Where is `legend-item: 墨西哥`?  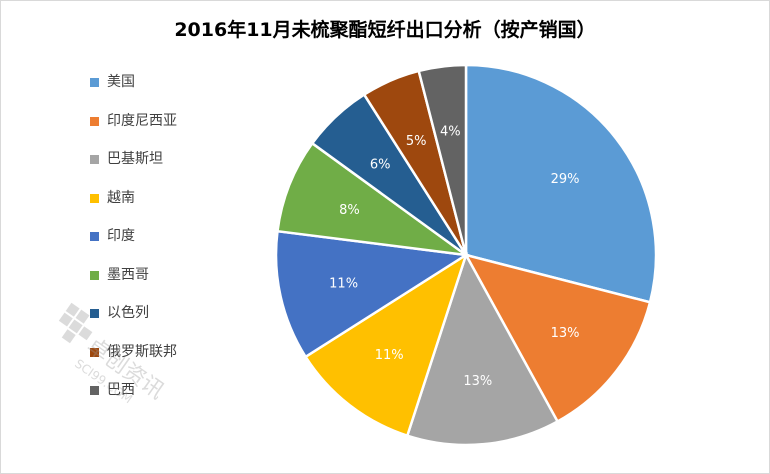
legend-item: 墨西哥 is located at coordinates (133, 285).